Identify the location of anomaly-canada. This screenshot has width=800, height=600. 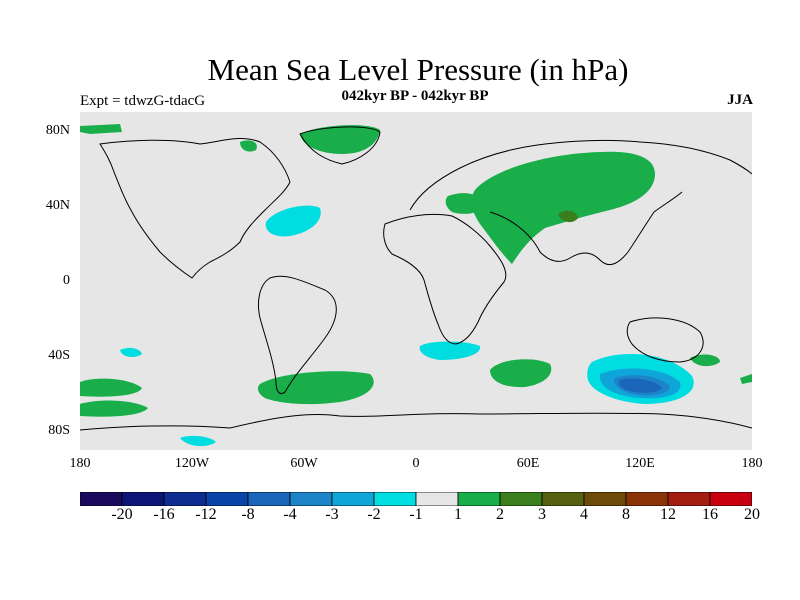
(248, 146).